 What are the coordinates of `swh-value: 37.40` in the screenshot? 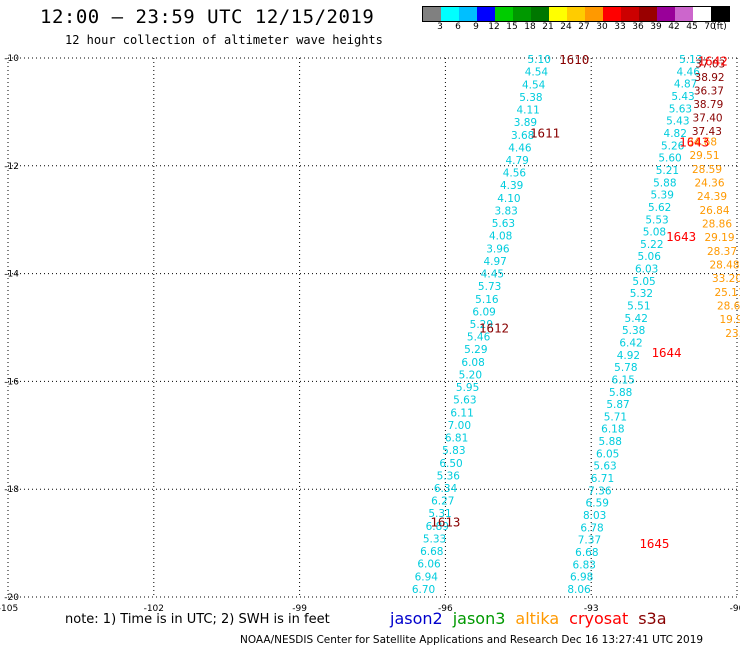 It's located at (708, 118).